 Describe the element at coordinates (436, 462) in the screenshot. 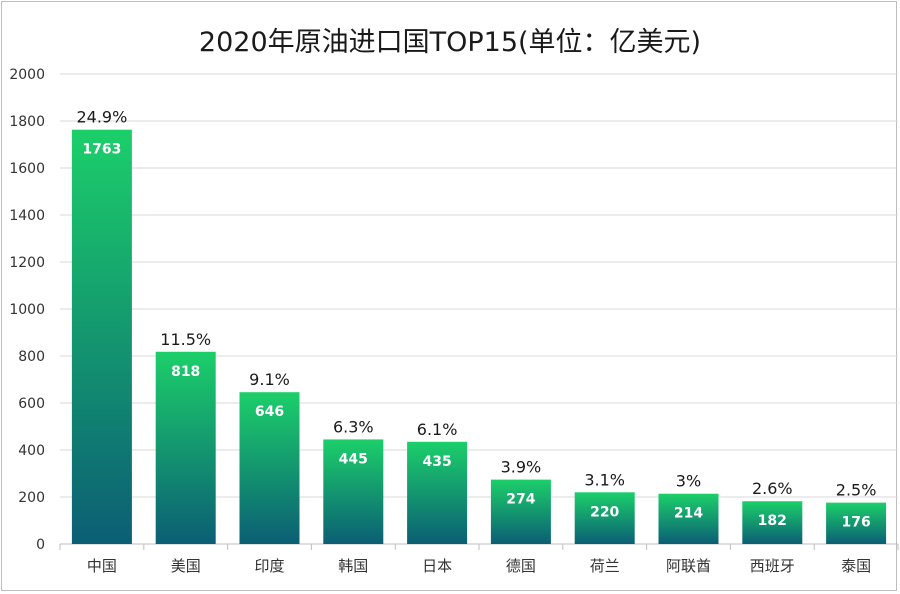

I see `bar-value-label: 435` at that location.